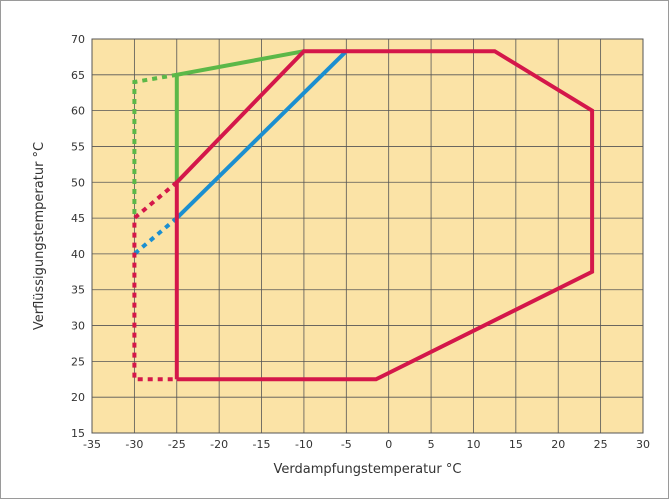 The image size is (669, 499). What do you see at coordinates (39, 236) in the screenshot?
I see `y-axis-title: Verflüssigungstemperatur °C` at bounding box center [39, 236].